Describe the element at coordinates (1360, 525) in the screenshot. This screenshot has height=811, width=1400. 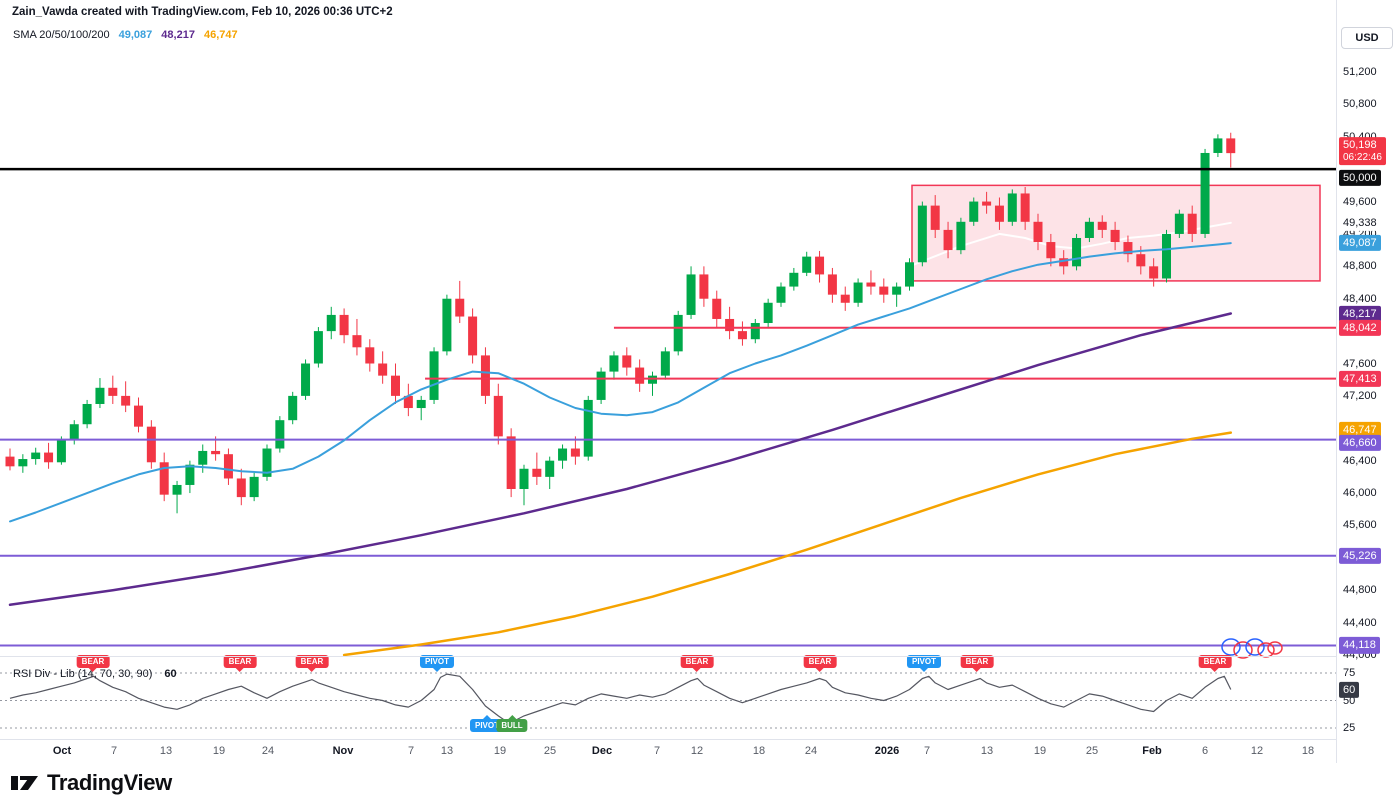
I see `price-tick: 45,600` at that location.